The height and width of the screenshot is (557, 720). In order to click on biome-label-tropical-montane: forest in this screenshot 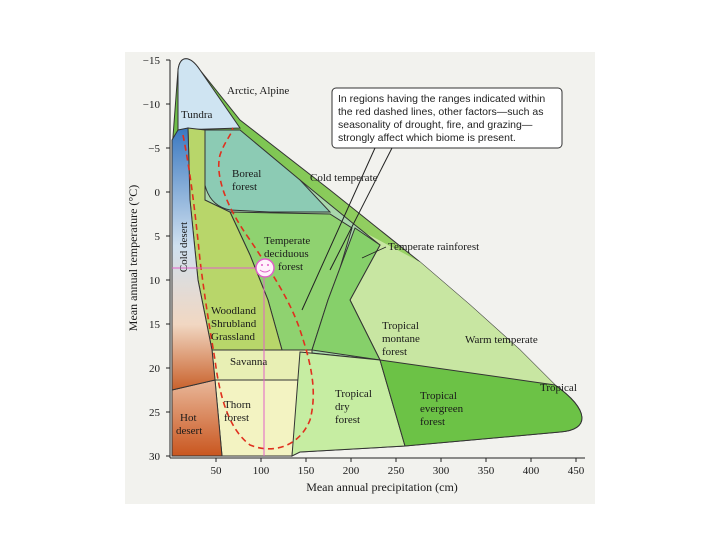, I will do `click(394, 352)`.